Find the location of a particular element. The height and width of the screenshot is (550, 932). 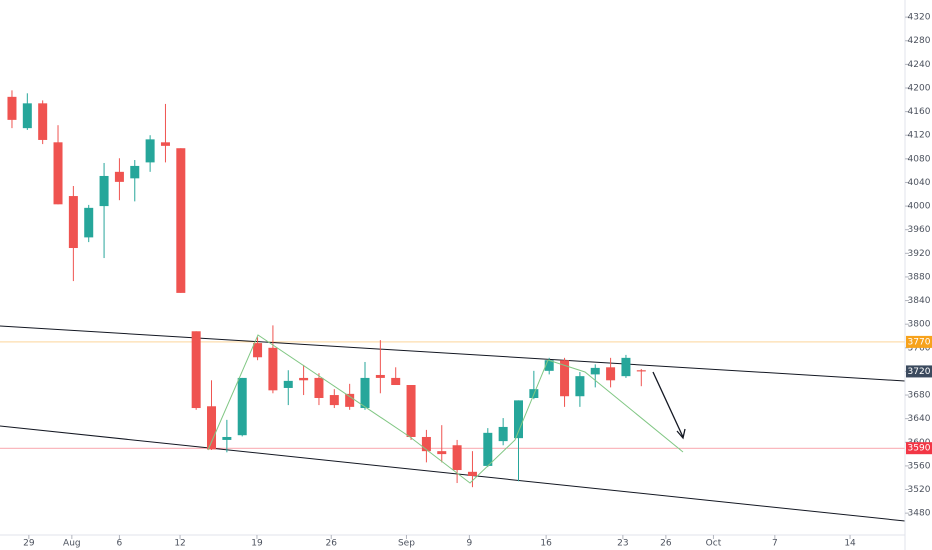

x-tick-label: 12 is located at coordinates (179, 544).